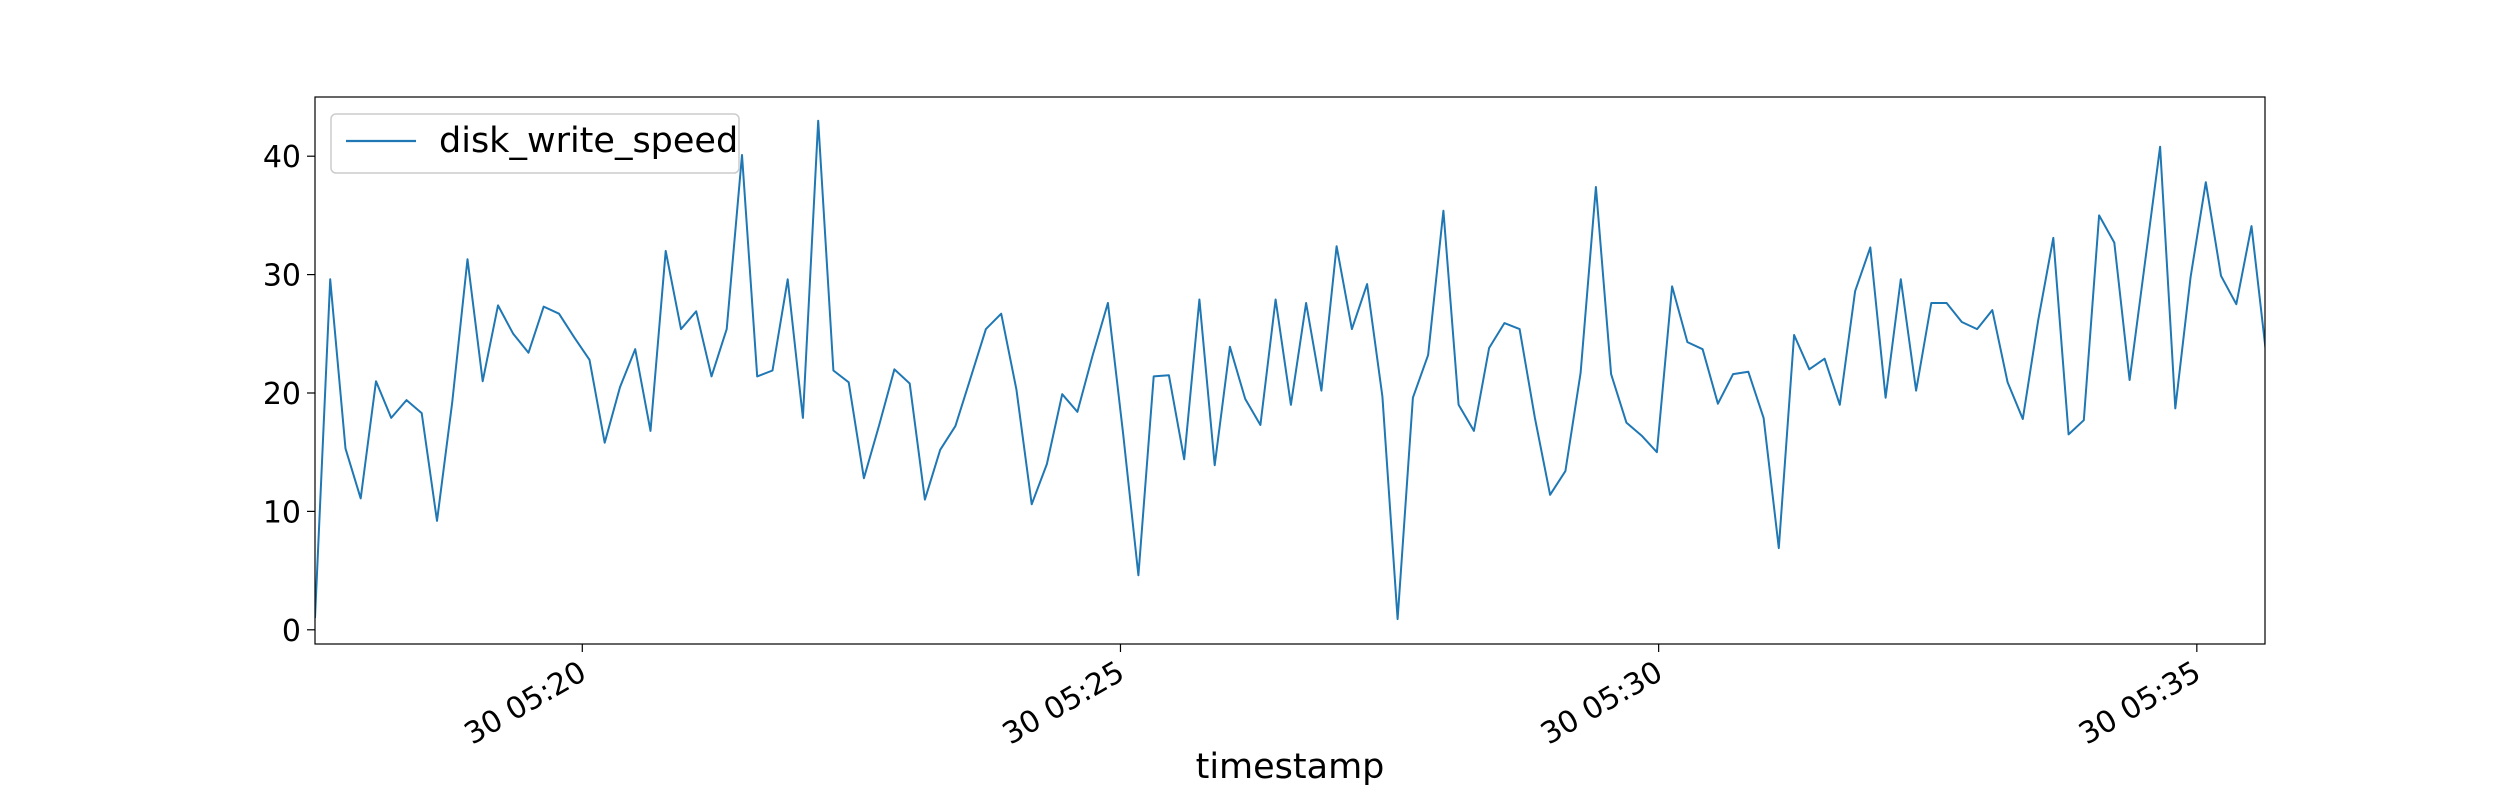 The width and height of the screenshot is (2500, 800). I want to click on x-tick-label: 30 05:35, so click(2140, 703).